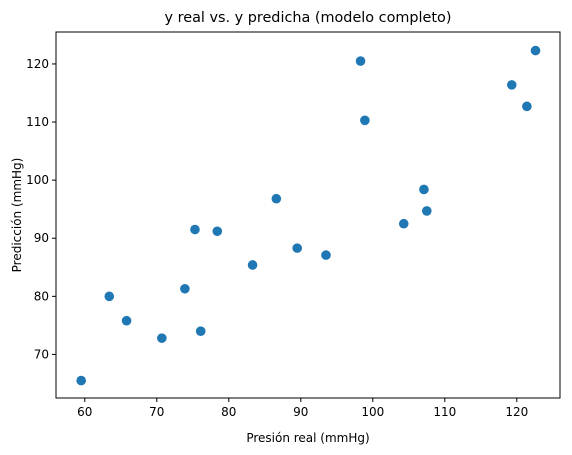 The height and width of the screenshot is (455, 572). I want to click on x-tick-label: 80, so click(228, 412).